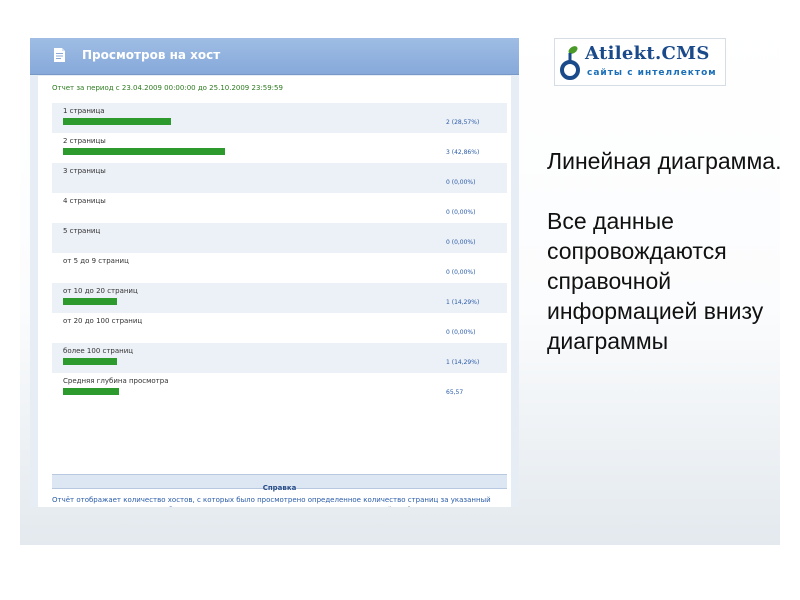 The width and height of the screenshot is (800, 600). I want to click on report-row: Средняя глубина просмотра 65,57, so click(279, 388).